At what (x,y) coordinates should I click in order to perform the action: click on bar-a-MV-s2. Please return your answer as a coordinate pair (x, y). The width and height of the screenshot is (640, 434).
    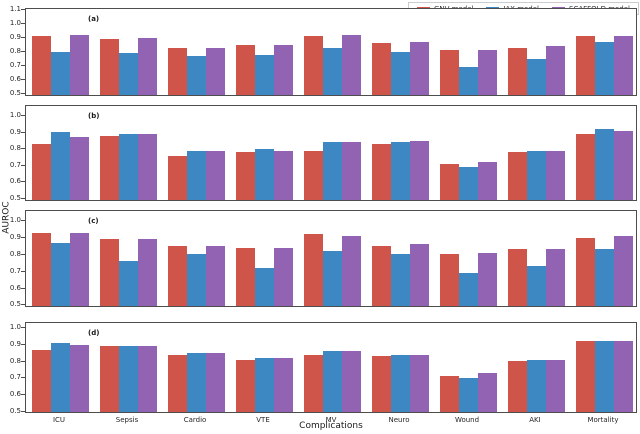
    Looking at the image, I should click on (351, 64).